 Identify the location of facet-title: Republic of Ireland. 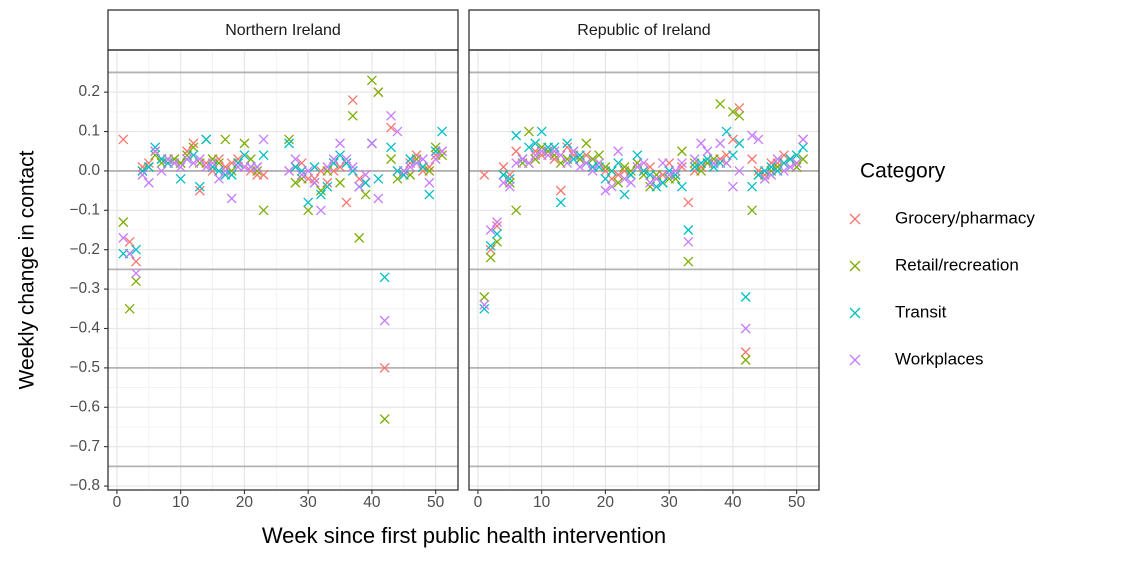
(643, 30).